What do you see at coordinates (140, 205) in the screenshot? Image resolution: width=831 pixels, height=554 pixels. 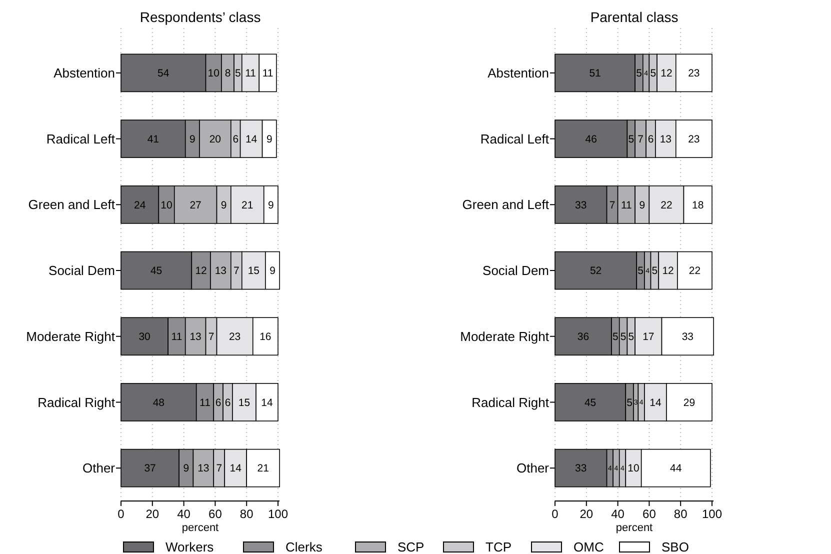 I see `data-label: 24` at bounding box center [140, 205].